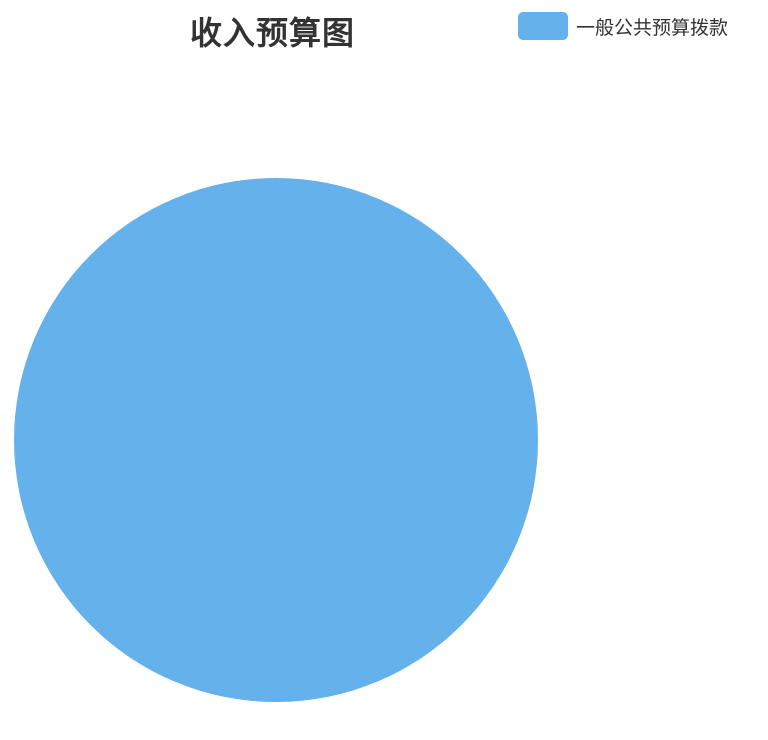 This screenshot has width=768, height=740. What do you see at coordinates (652, 27) in the screenshot?
I see `legend-label: 一般公共预算拨款` at bounding box center [652, 27].